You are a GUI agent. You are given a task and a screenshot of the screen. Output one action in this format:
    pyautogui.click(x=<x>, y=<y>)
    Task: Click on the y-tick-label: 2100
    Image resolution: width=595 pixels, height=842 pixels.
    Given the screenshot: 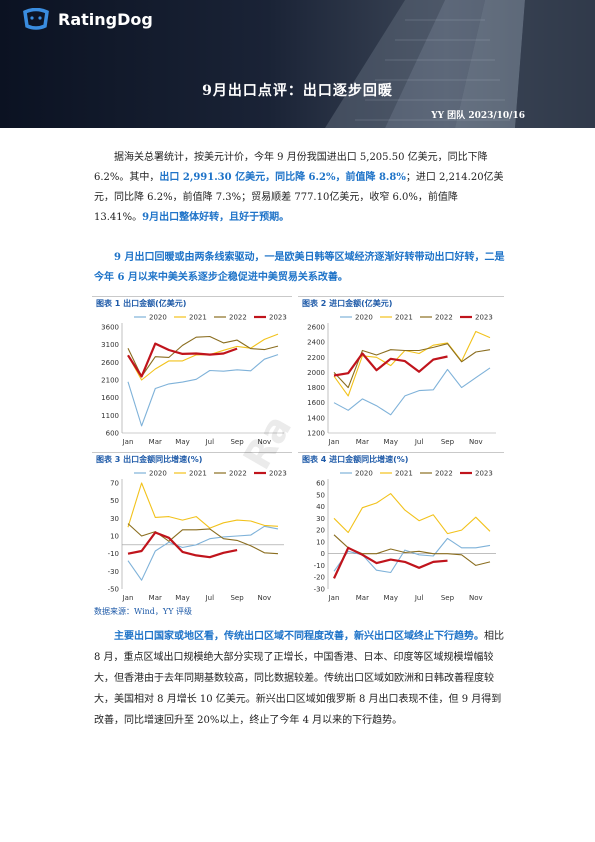 What is the action you would take?
    pyautogui.click(x=110, y=381)
    